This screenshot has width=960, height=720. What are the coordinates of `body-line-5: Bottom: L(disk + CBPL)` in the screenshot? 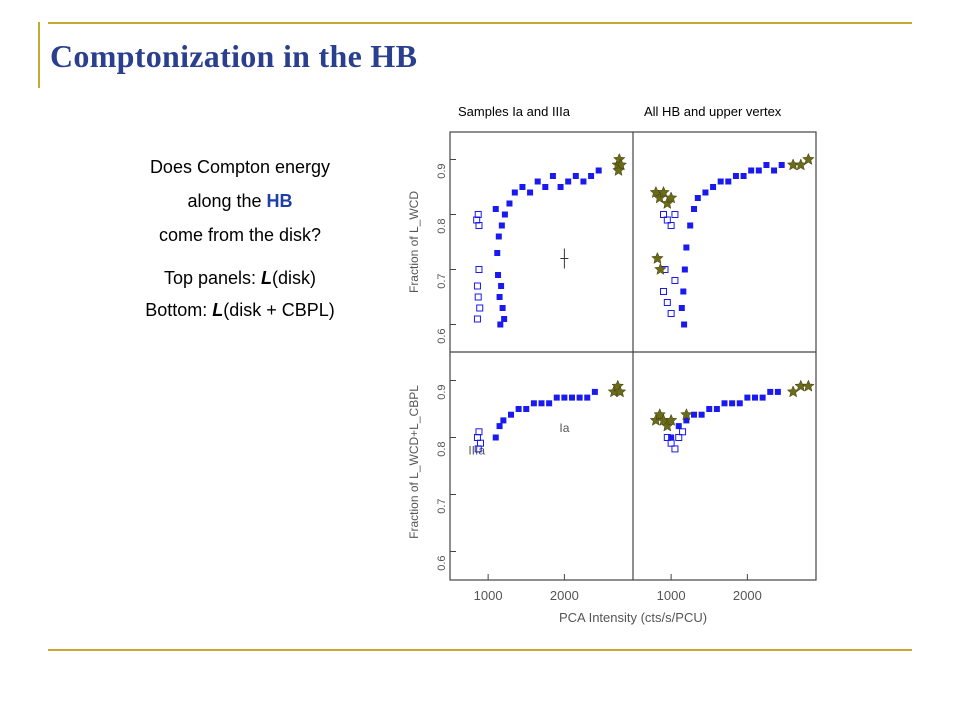 It's located at (240, 310).